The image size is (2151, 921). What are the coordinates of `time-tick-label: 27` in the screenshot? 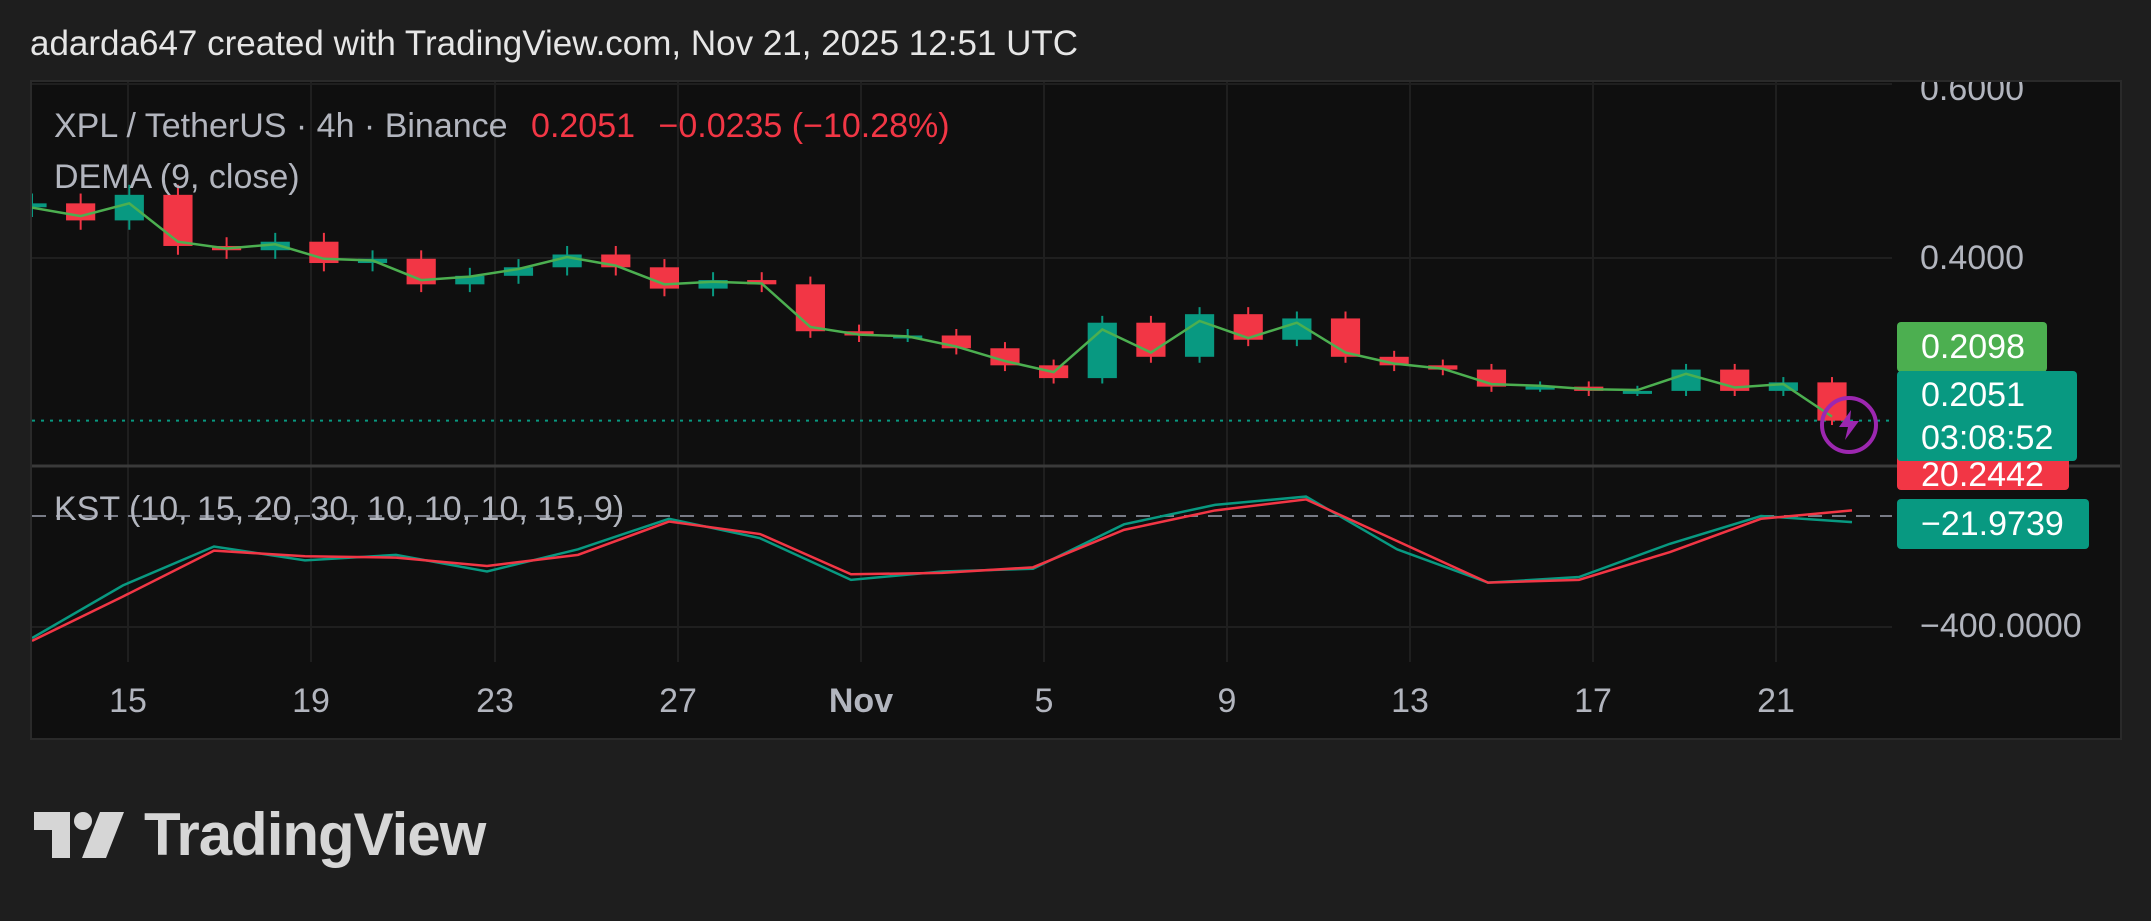 It's located at (678, 701).